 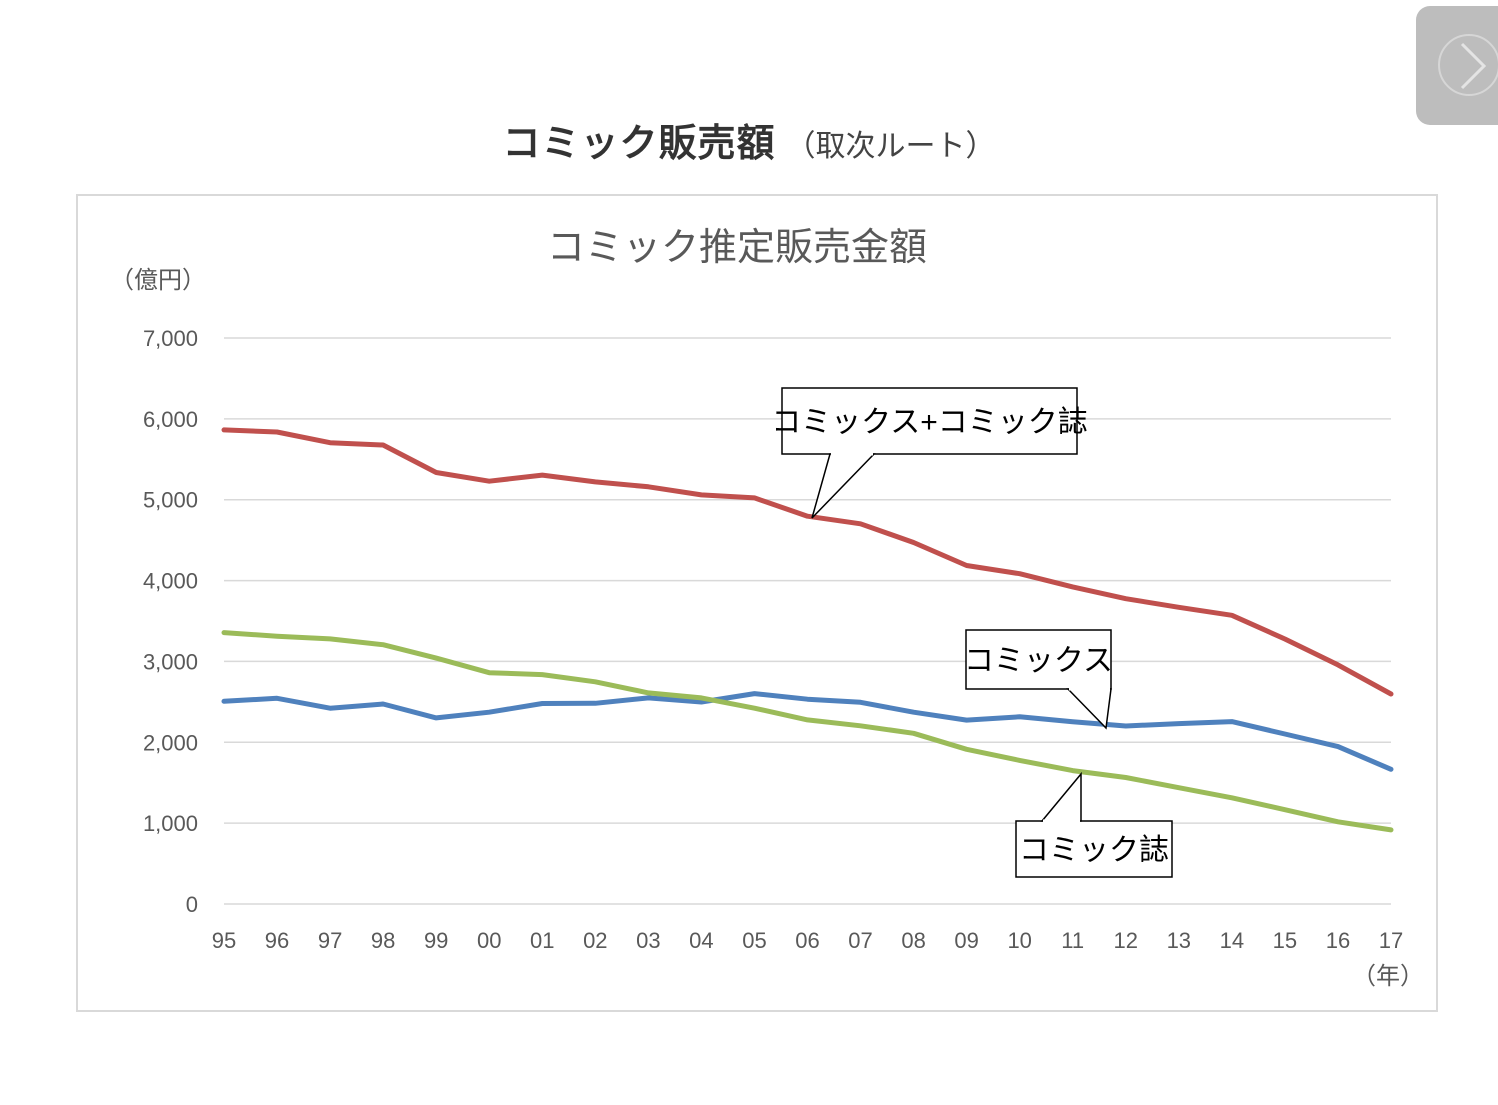 What do you see at coordinates (913, 940) in the screenshot?
I see `x-tick-label: 08` at bounding box center [913, 940].